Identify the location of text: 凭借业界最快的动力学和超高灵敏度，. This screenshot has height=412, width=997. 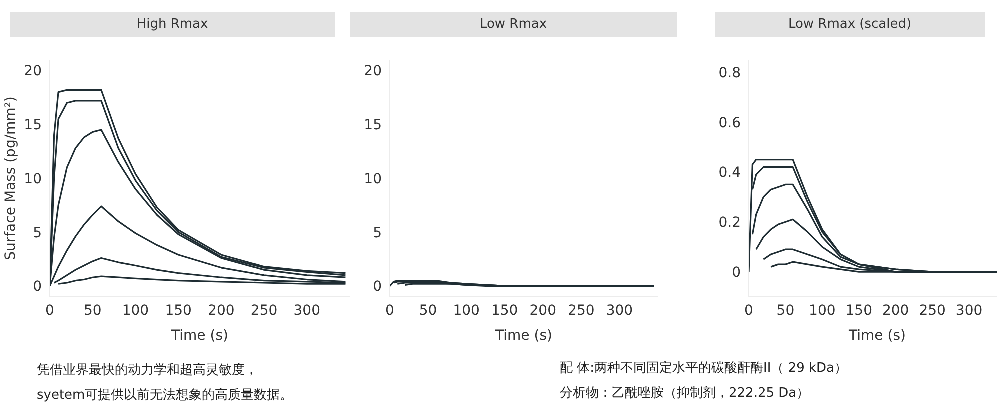
(148, 371).